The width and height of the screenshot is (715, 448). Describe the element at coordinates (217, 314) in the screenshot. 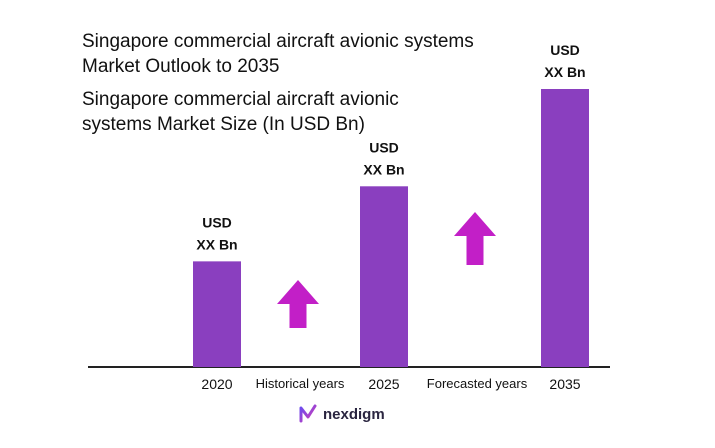

I see `bar-2020` at that location.